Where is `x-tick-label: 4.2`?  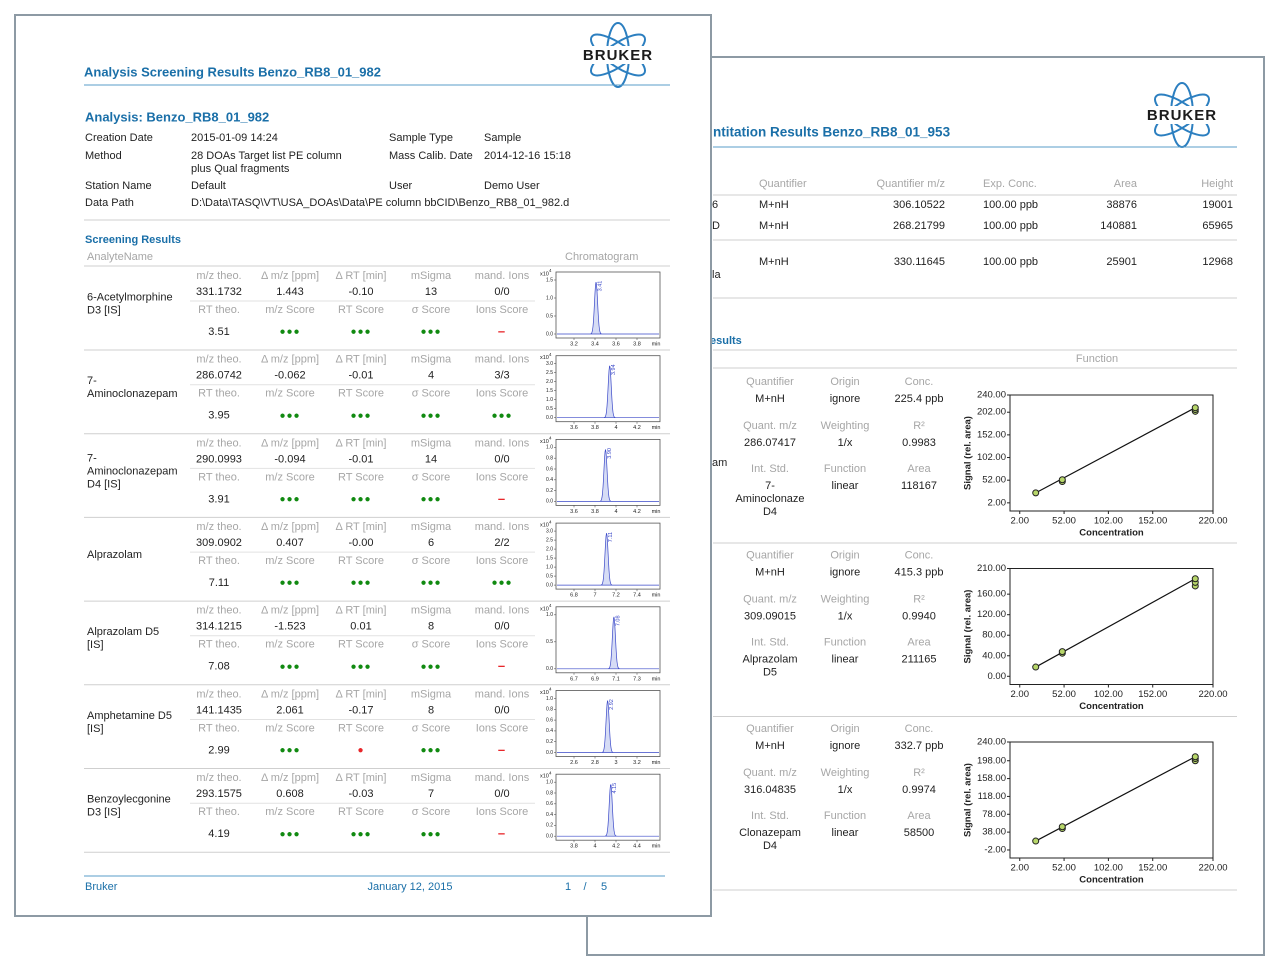
x-tick-label: 4.2 is located at coordinates (637, 512).